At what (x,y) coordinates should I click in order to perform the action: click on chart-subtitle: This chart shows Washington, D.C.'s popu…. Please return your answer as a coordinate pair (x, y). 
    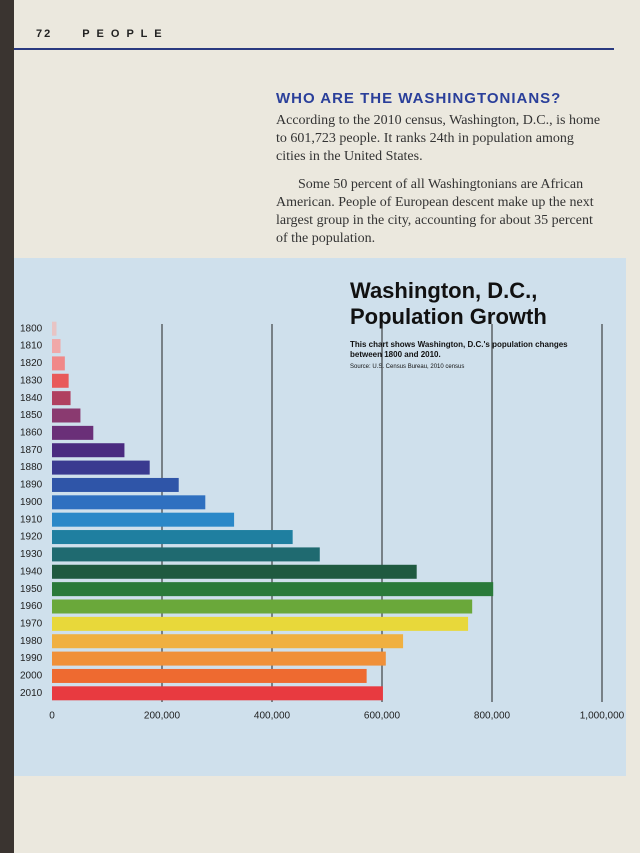
    Looking at the image, I should click on (459, 349).